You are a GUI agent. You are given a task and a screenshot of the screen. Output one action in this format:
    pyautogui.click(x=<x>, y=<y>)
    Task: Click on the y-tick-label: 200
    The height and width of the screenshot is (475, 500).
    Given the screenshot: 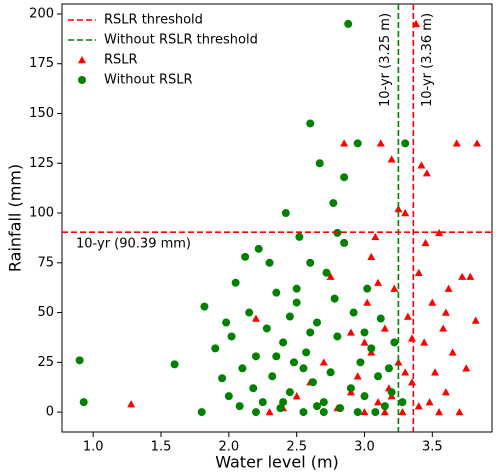 What is the action you would take?
    pyautogui.click(x=41, y=13)
    